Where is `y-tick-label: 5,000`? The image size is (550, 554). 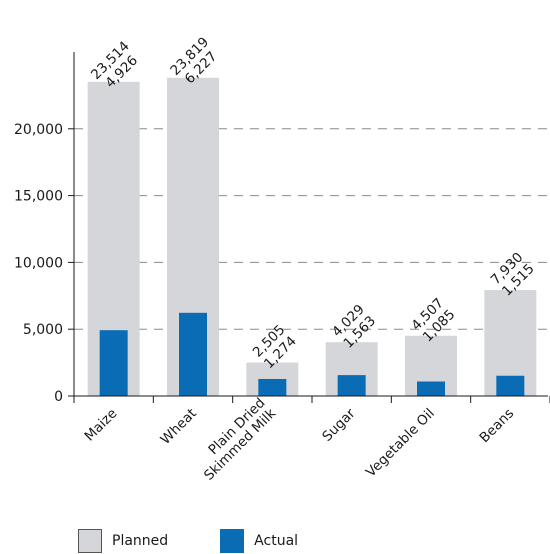
y-tick-label: 5,000 is located at coordinates (43, 330).